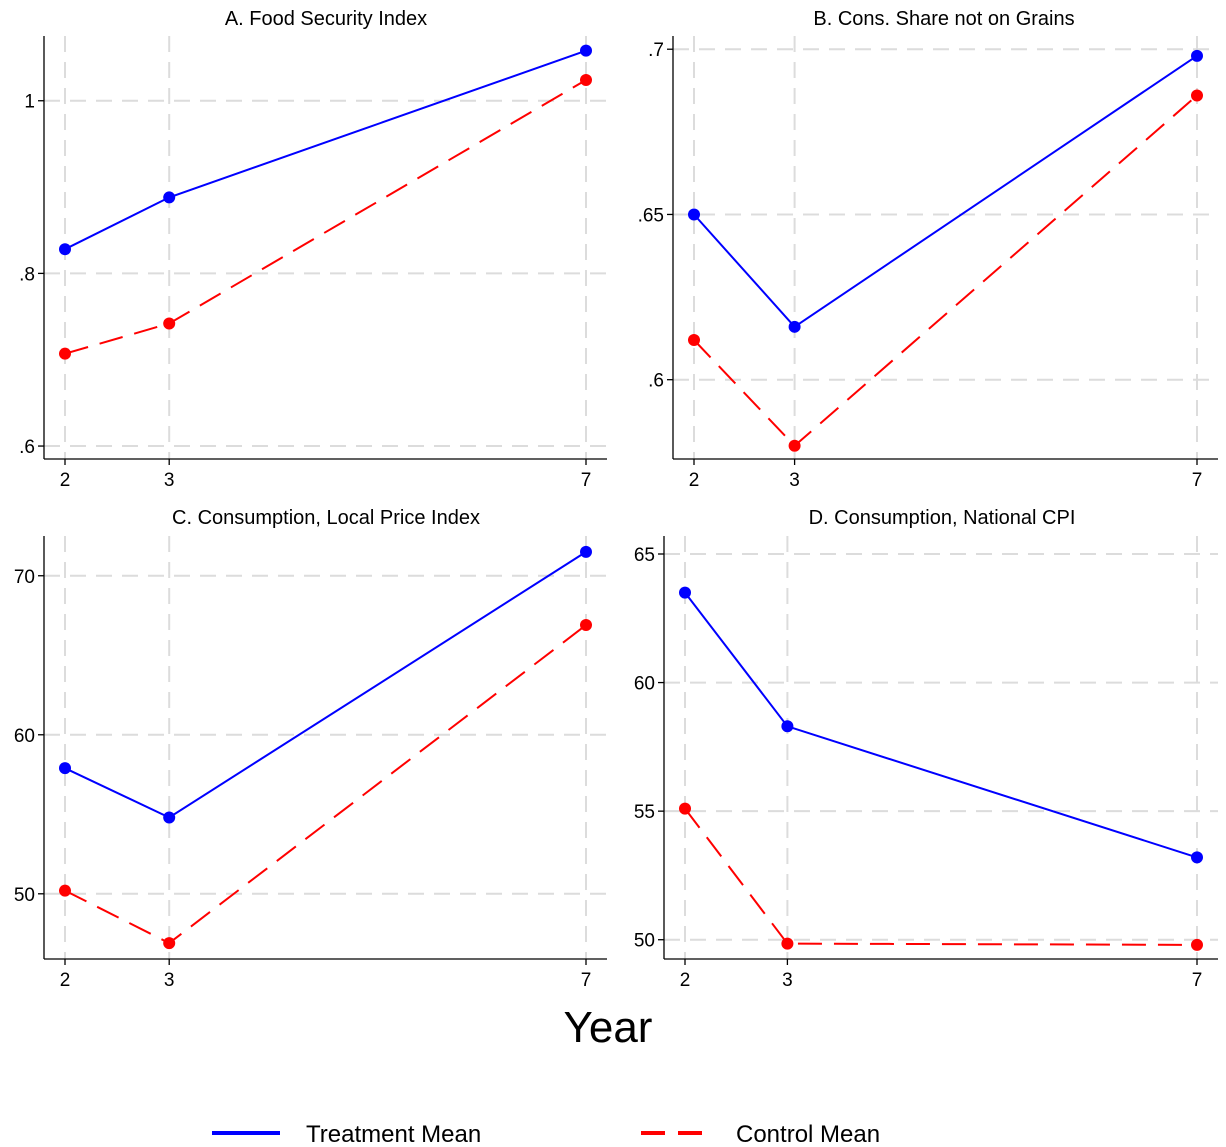  Describe the element at coordinates (644, 555) in the screenshot. I see `y-tick-label: 65` at that location.